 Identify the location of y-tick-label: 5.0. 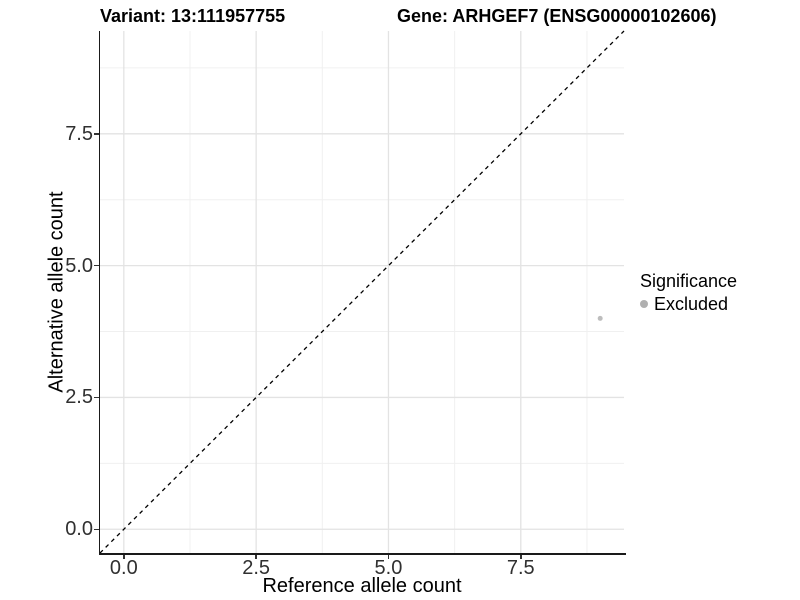
(79, 265).